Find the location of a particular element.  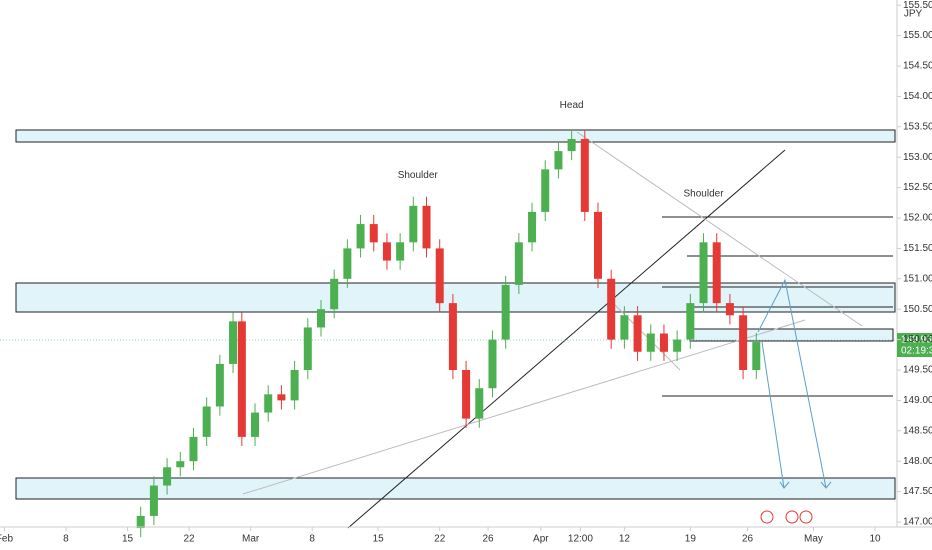

y-tick-label: 152.500 is located at coordinates (917, 187).